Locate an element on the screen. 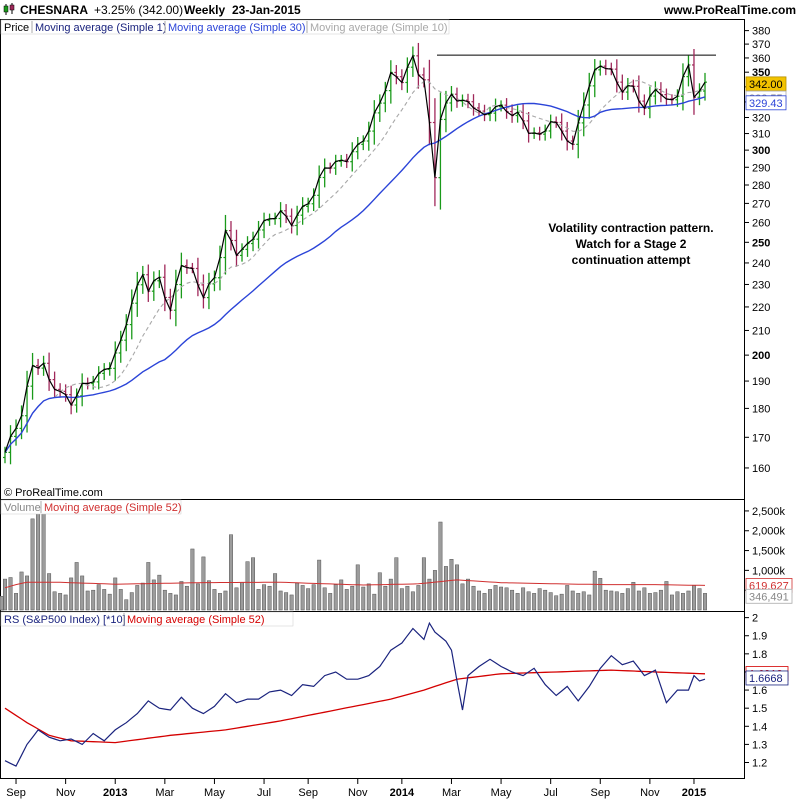  x-tick-label: Sep is located at coordinates (16, 793).